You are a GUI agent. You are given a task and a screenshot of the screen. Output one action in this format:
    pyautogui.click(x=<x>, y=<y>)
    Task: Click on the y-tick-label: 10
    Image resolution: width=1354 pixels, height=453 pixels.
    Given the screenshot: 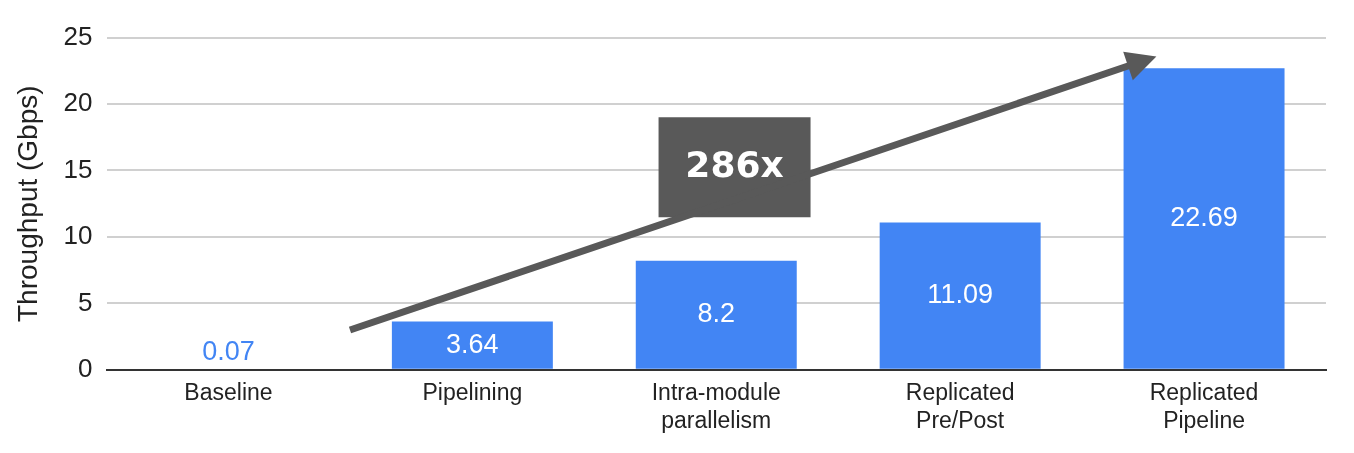 What is the action you would take?
    pyautogui.click(x=78, y=235)
    